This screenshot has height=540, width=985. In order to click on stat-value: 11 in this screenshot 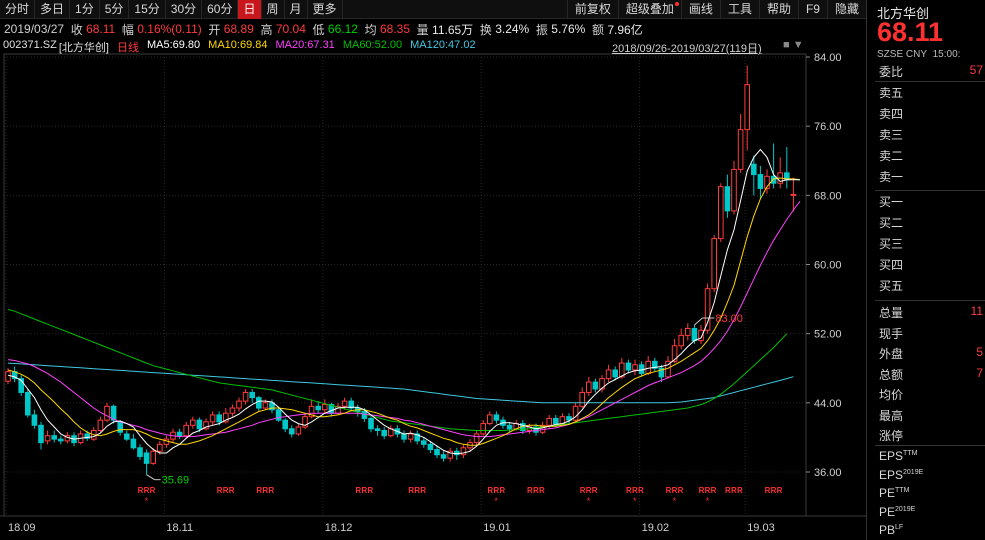, I will do `click(976, 311)`.